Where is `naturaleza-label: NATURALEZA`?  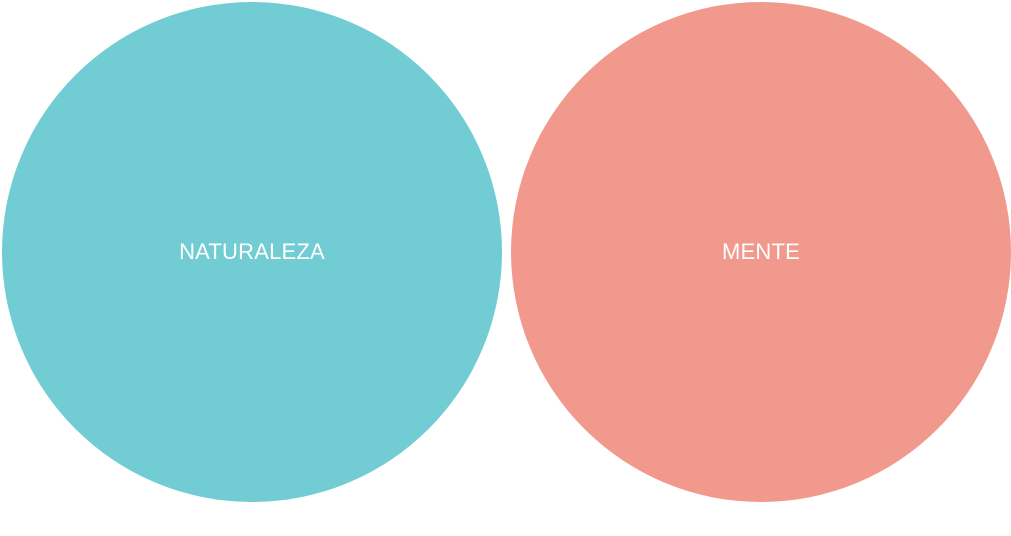 naturaleza-label: NATURALEZA is located at coordinates (252, 251).